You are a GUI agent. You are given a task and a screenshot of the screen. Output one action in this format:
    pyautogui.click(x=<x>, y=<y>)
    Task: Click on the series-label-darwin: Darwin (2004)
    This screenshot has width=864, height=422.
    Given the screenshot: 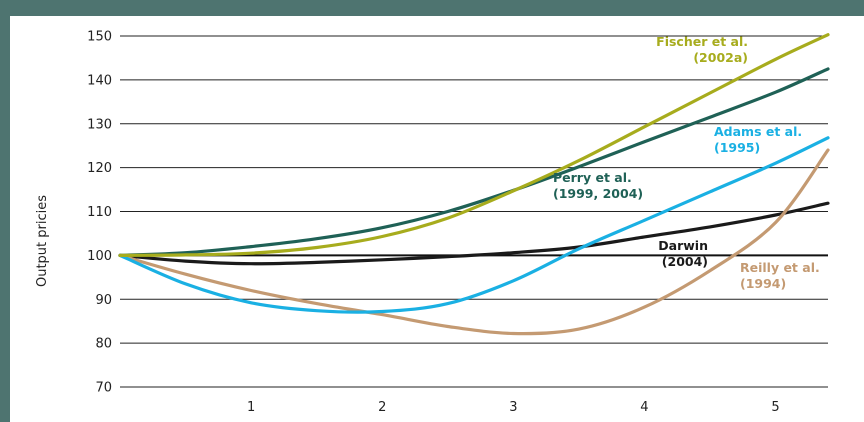 What is the action you would take?
    pyautogui.click(x=683, y=253)
    